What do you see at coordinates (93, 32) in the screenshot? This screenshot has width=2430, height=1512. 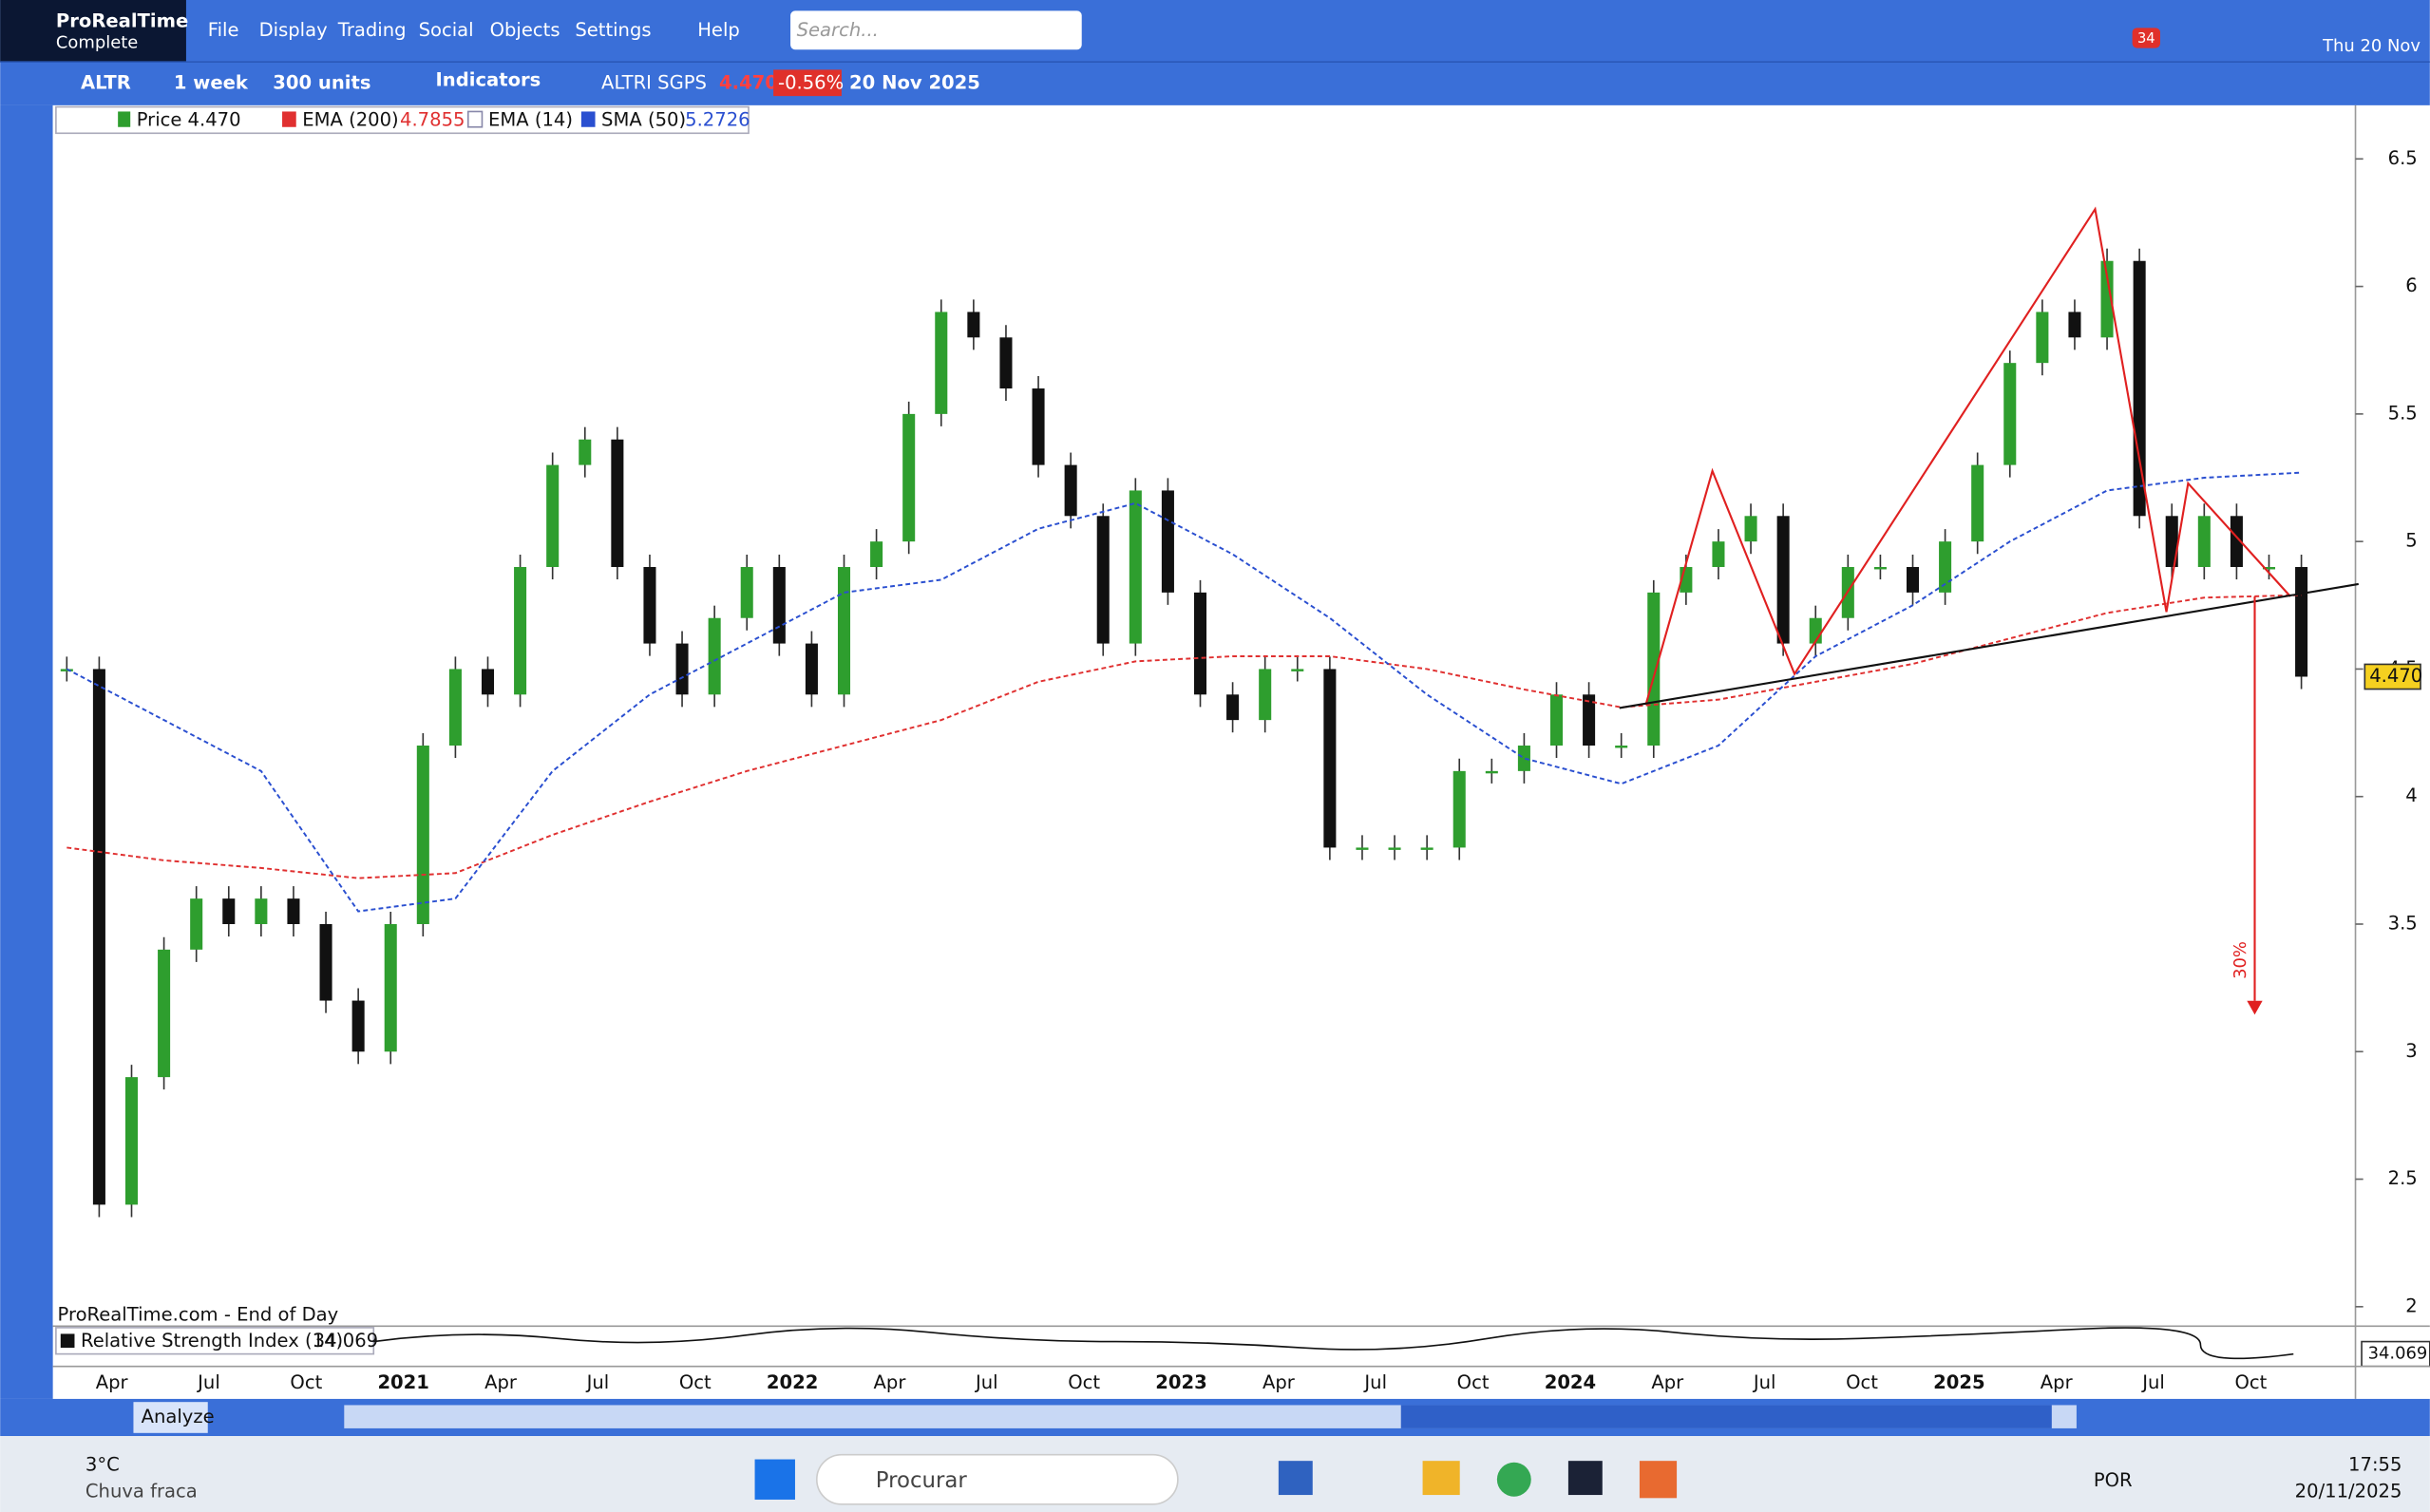 I see `logo-box` at bounding box center [93, 32].